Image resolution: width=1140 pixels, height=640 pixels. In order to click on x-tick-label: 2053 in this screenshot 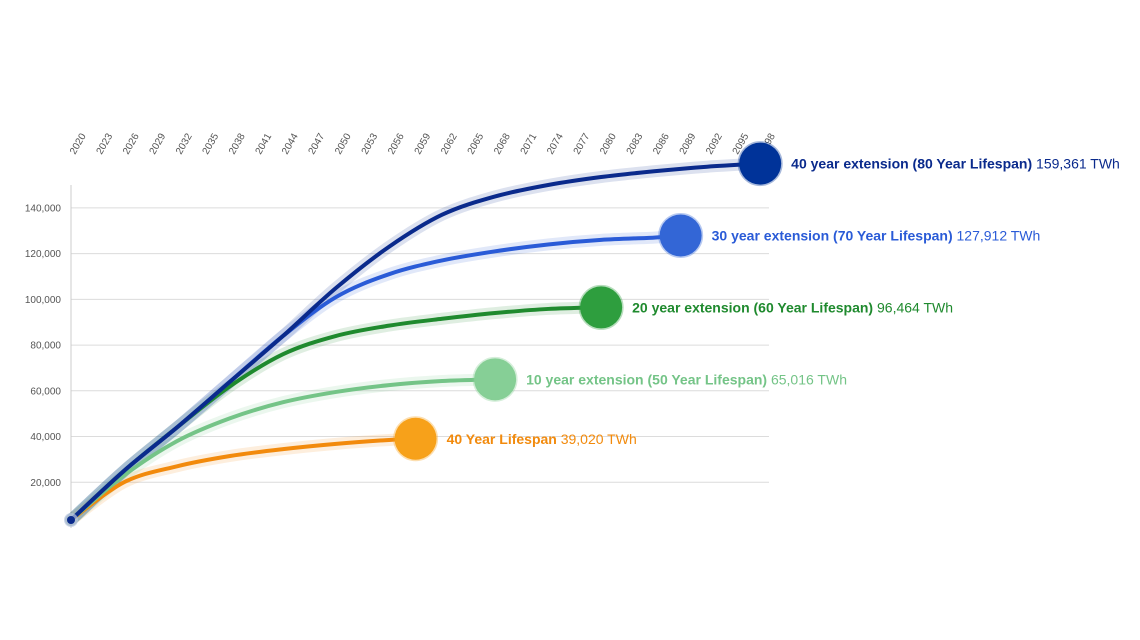, I will do `click(370, 143)`.